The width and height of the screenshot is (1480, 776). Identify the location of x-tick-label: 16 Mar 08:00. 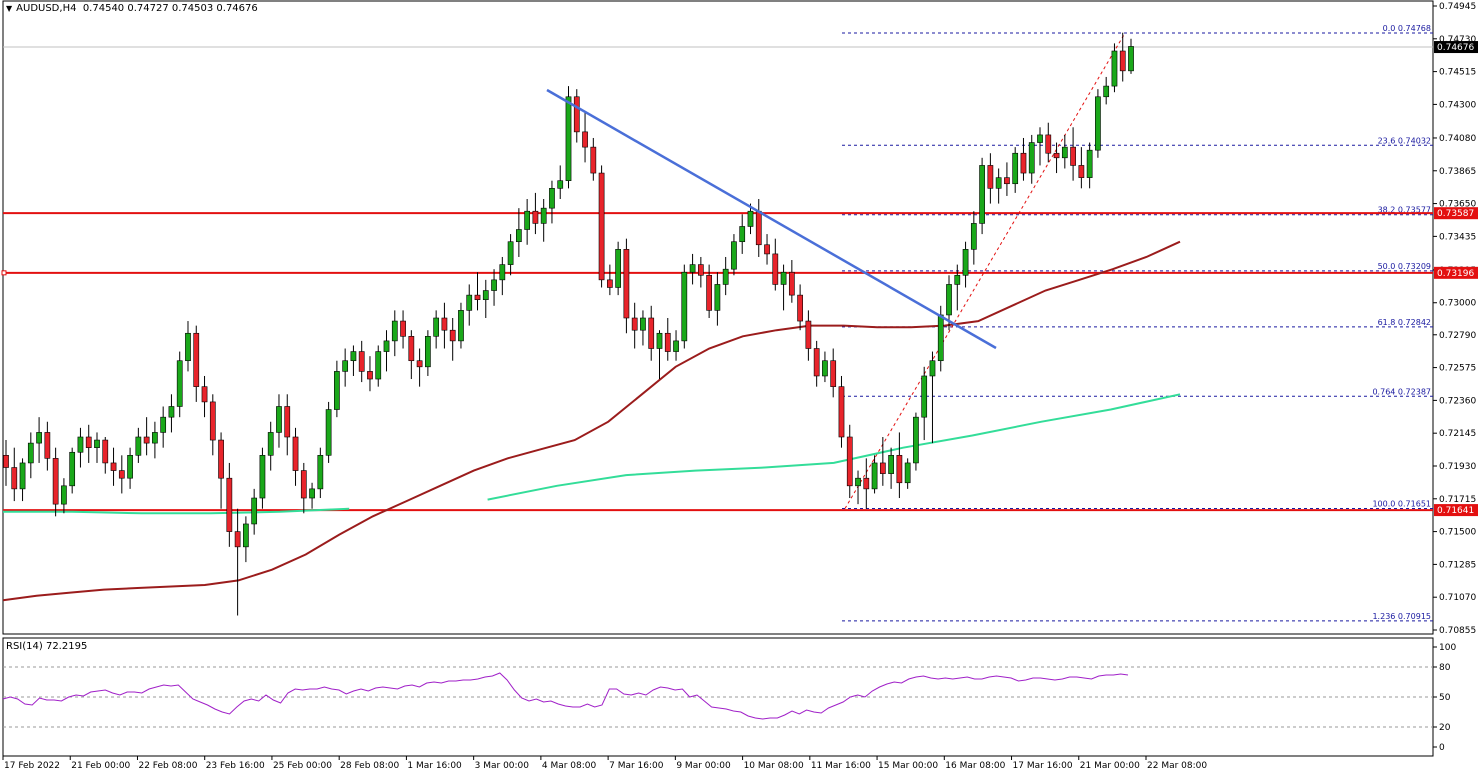
(975, 766).